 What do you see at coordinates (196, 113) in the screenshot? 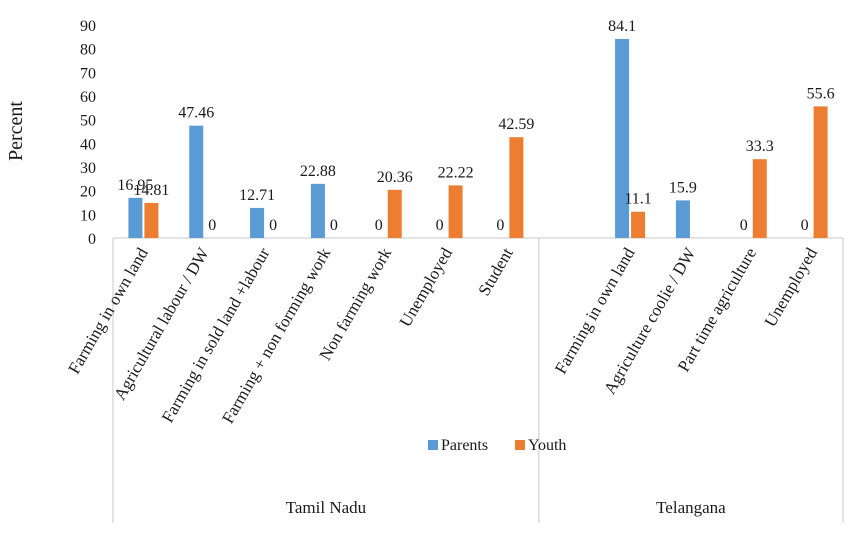
I see `data-label: 47.46` at bounding box center [196, 113].